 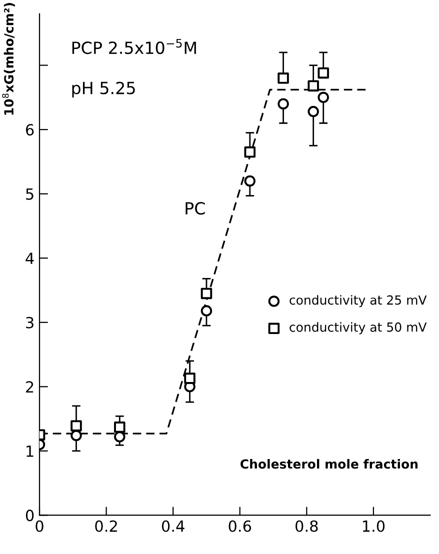 What do you see at coordinates (30, 258) in the screenshot?
I see `y-tick-label: 4` at bounding box center [30, 258].